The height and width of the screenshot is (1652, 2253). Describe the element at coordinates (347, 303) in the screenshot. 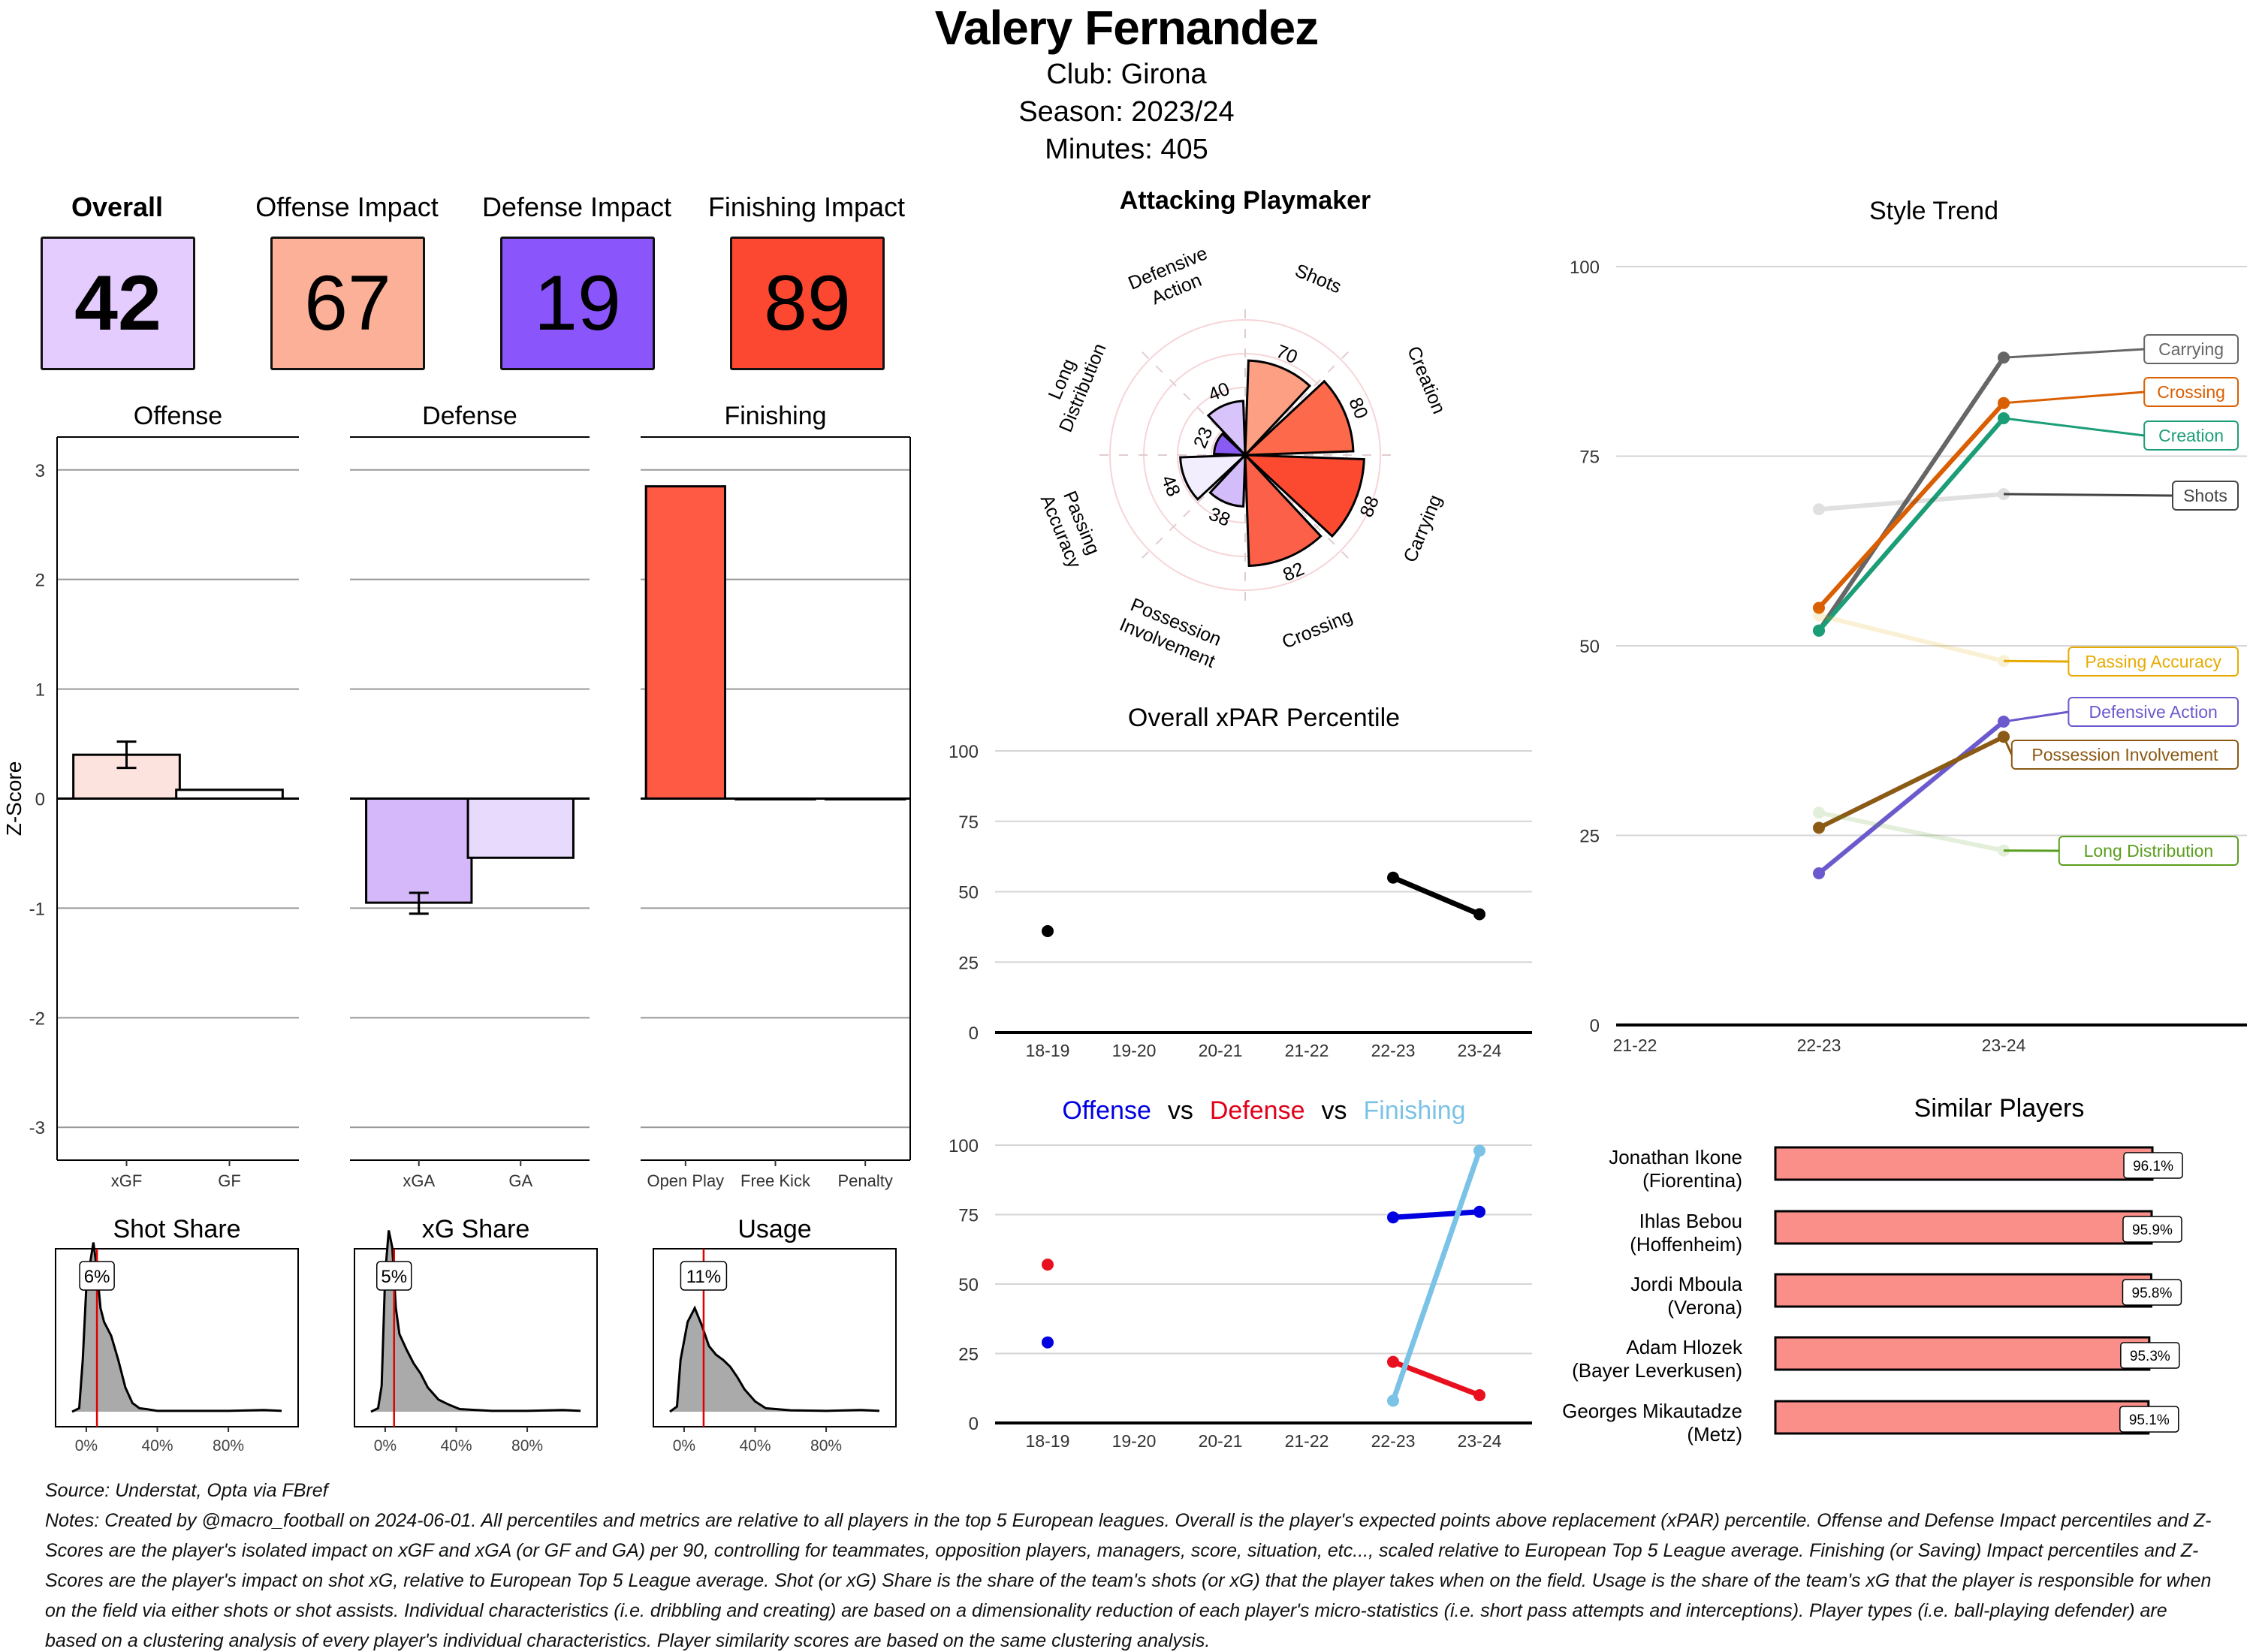

I see `tile-value-offense-impact: 67` at that location.